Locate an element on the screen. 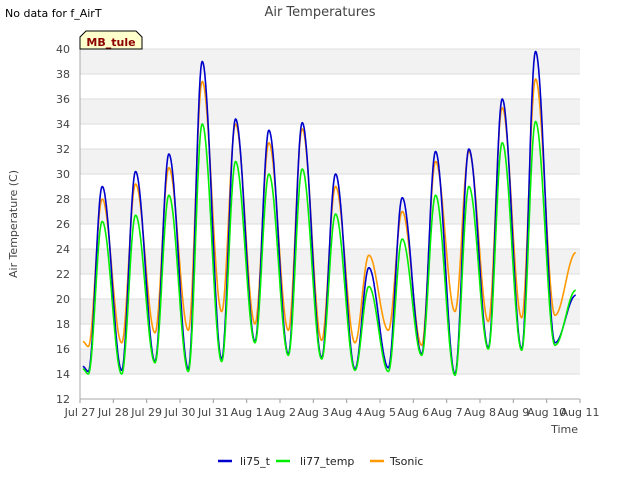 This screenshot has height=480, width=640. x-tick-label: Aug 4 is located at coordinates (347, 412).